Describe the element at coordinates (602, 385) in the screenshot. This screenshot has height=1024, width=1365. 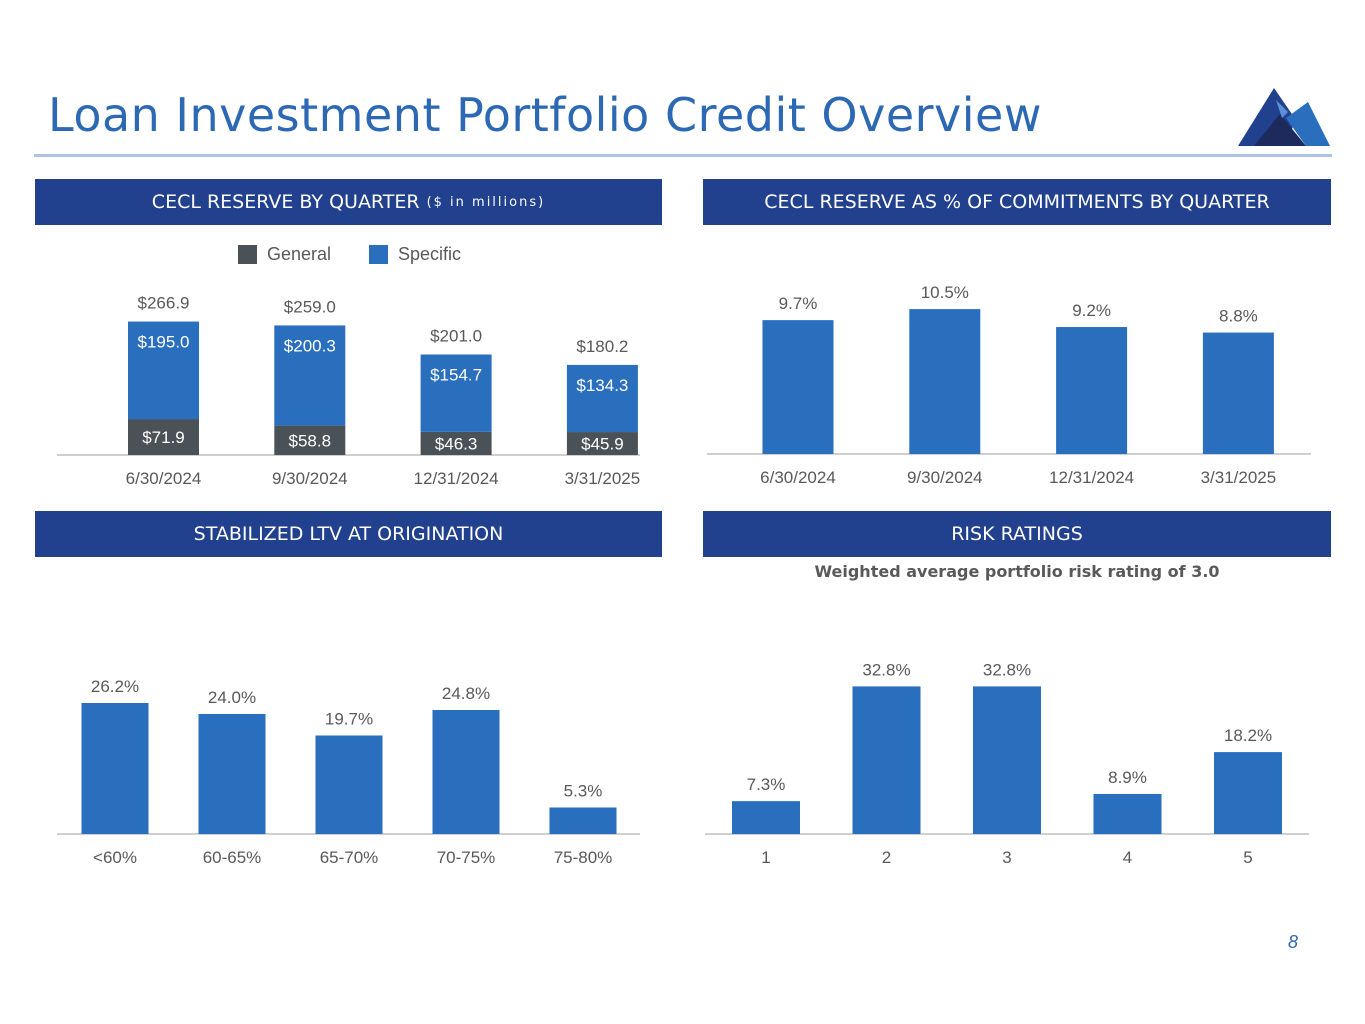
I see `data-label-specific: $134.3` at that location.